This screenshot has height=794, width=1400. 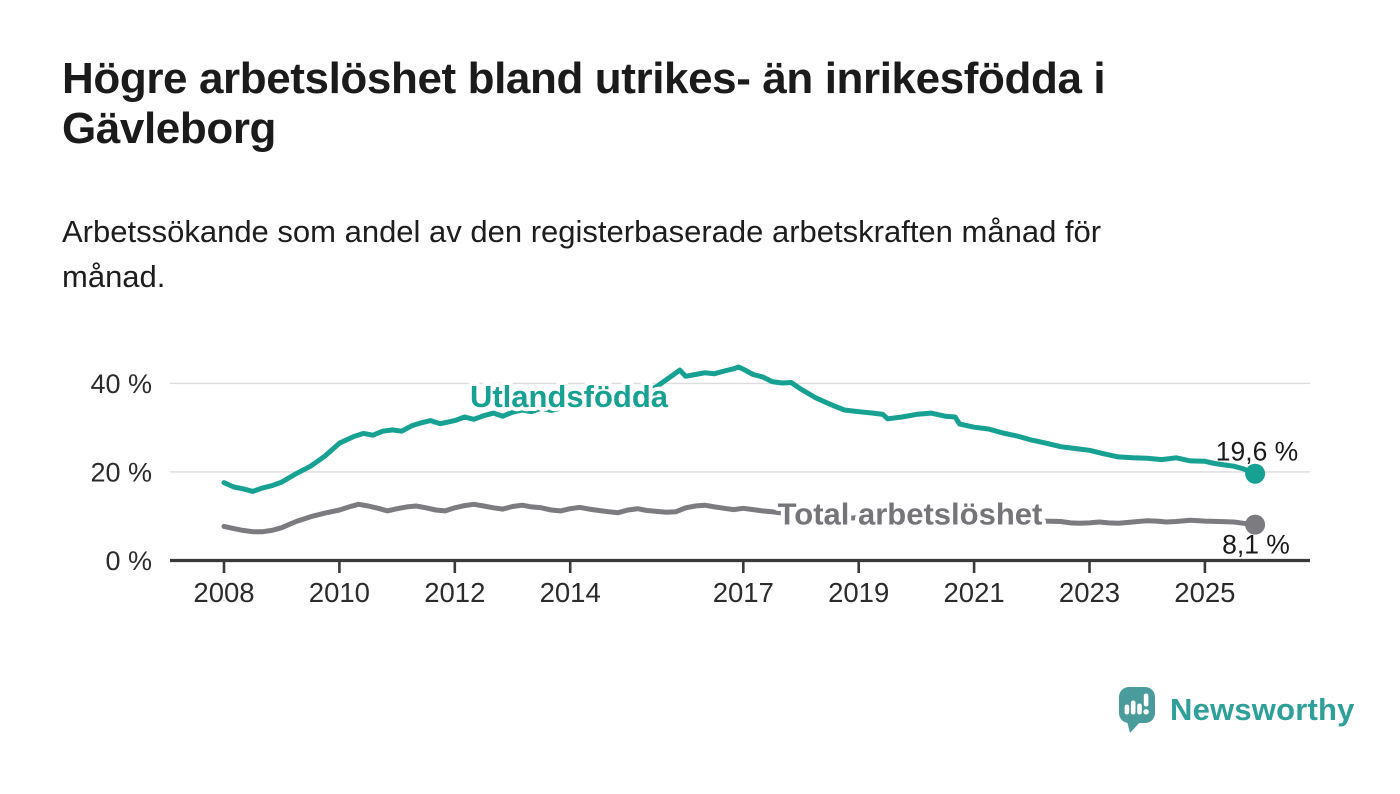 I want to click on x-axis-tick-label: 2019, so click(x=858, y=592).